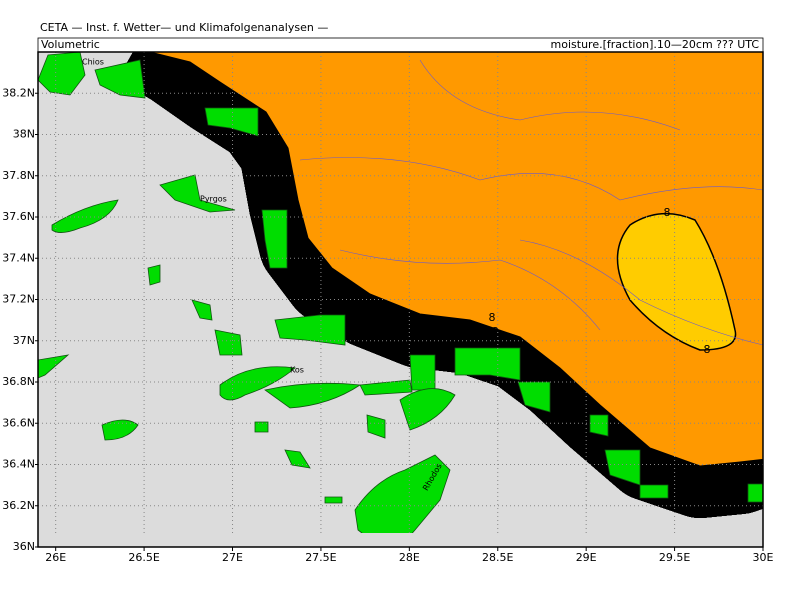 The image size is (800, 604). What do you see at coordinates (55, 557) in the screenshot?
I see `x-tick-label: 26E` at bounding box center [55, 557].